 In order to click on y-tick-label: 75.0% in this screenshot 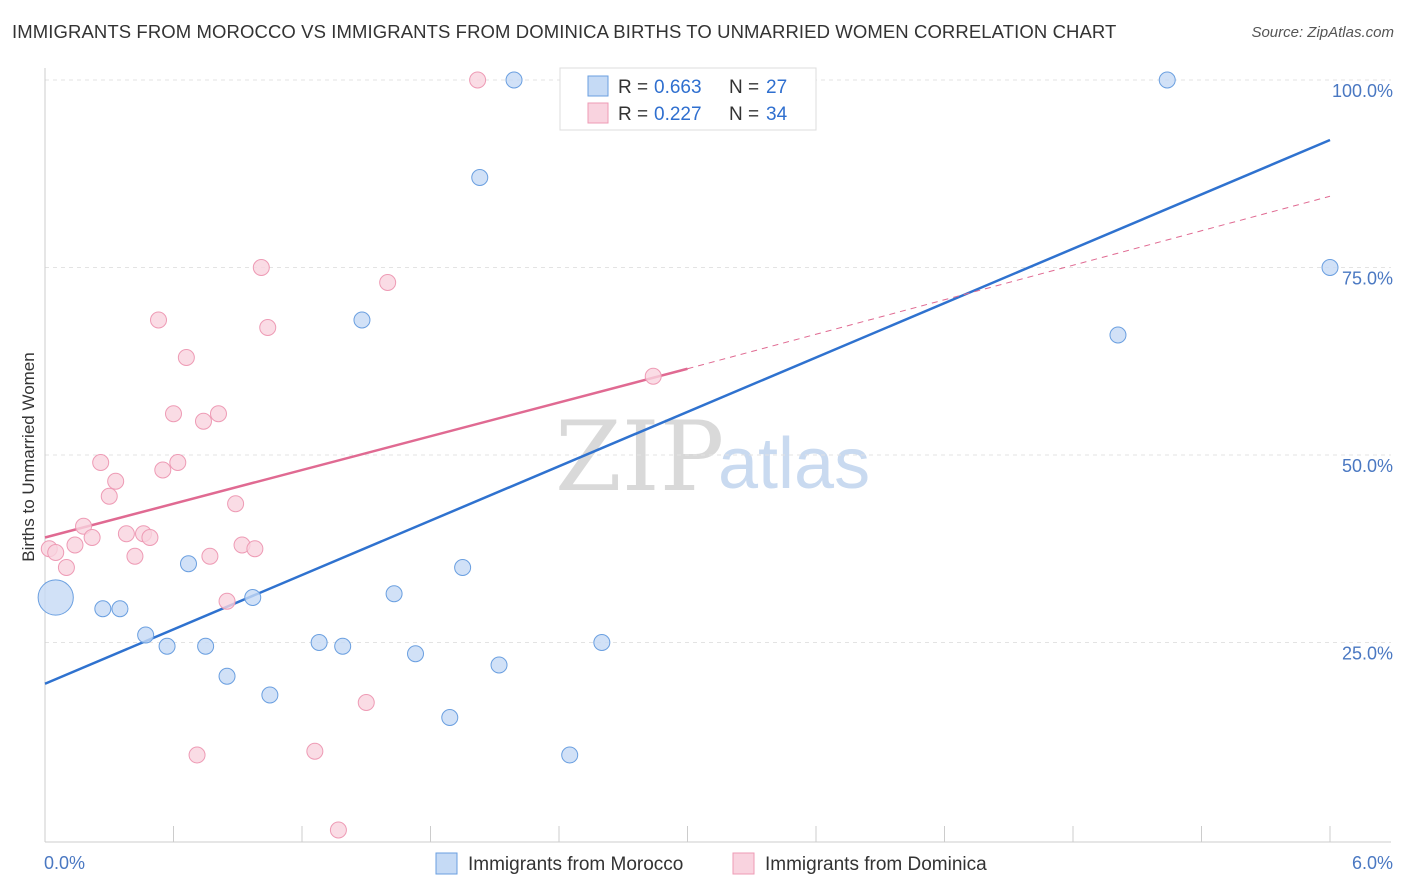, I will do `click(1367, 279)`.